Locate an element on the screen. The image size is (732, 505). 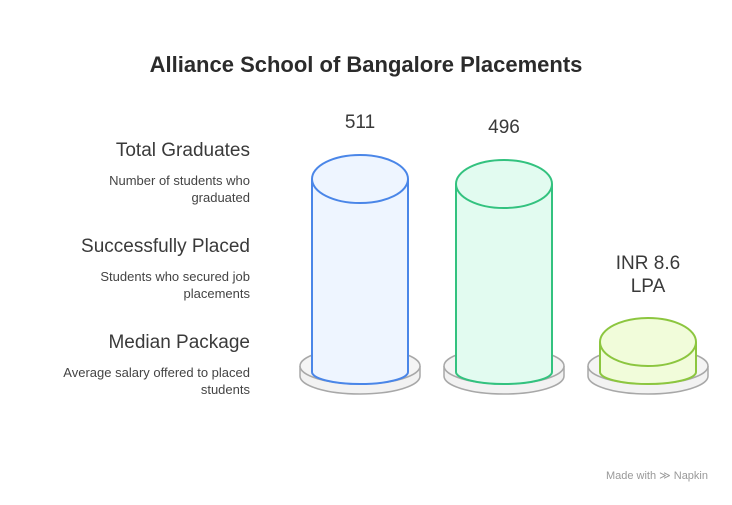
description: Number of students who graduated is located at coordinates (179, 189).